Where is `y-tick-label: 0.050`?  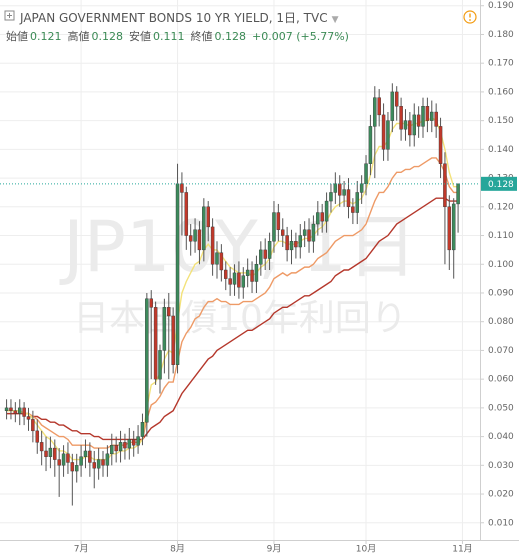 y-tick-label: 0.050 is located at coordinates (501, 408).